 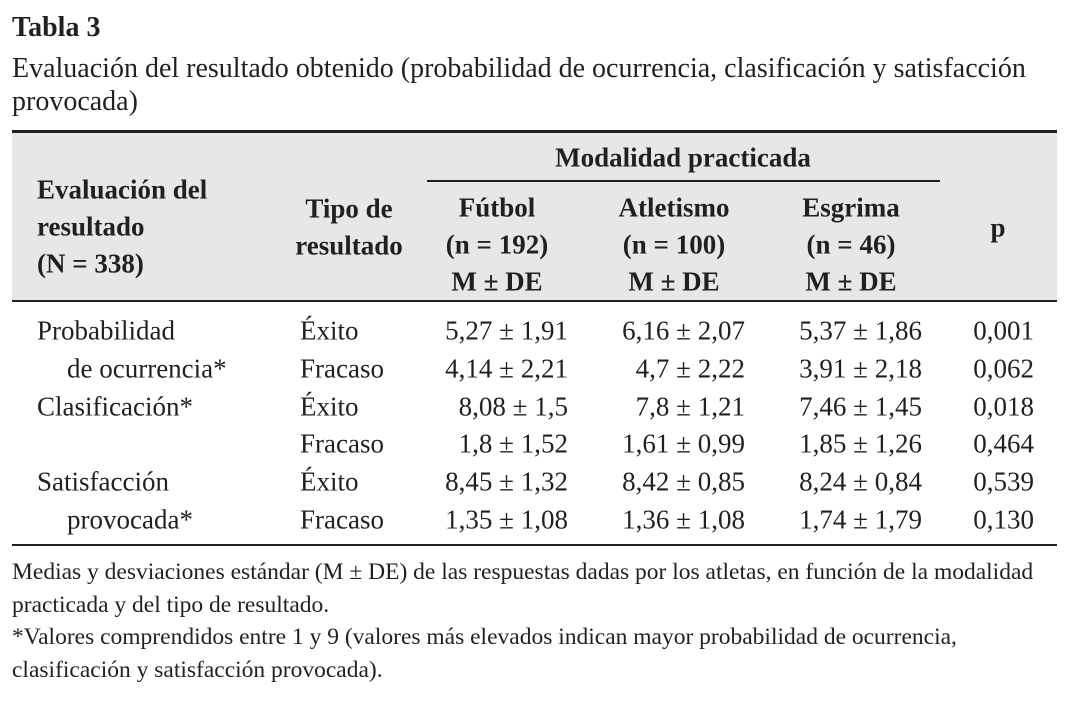 I want to click on cell-value: 1,35 ± 1,08, so click(x=506, y=519).